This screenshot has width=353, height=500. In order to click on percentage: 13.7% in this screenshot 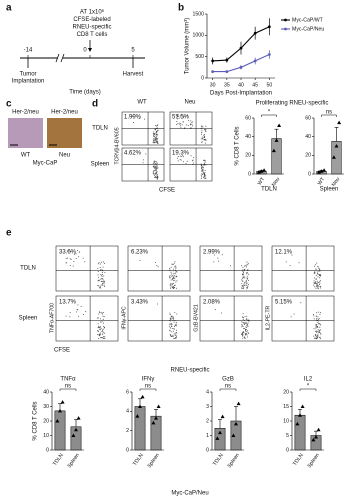, I will do `click(68, 303)`.